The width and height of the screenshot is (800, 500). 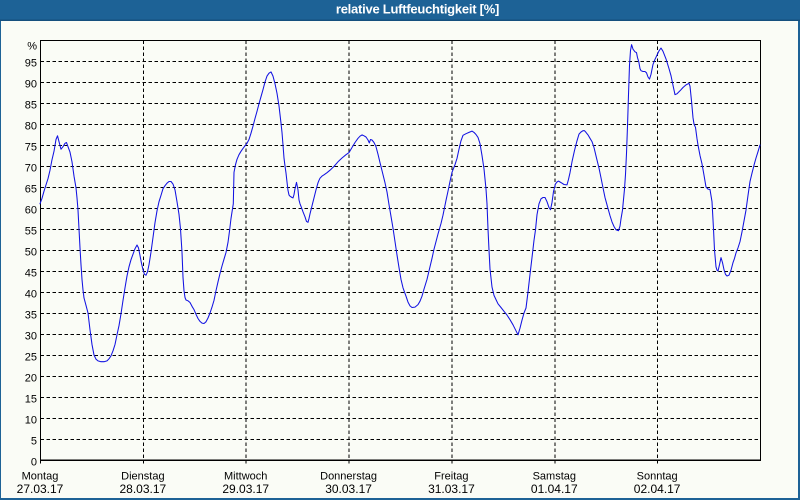 I want to click on svg-text: 01.04.17, so click(x=554, y=489).